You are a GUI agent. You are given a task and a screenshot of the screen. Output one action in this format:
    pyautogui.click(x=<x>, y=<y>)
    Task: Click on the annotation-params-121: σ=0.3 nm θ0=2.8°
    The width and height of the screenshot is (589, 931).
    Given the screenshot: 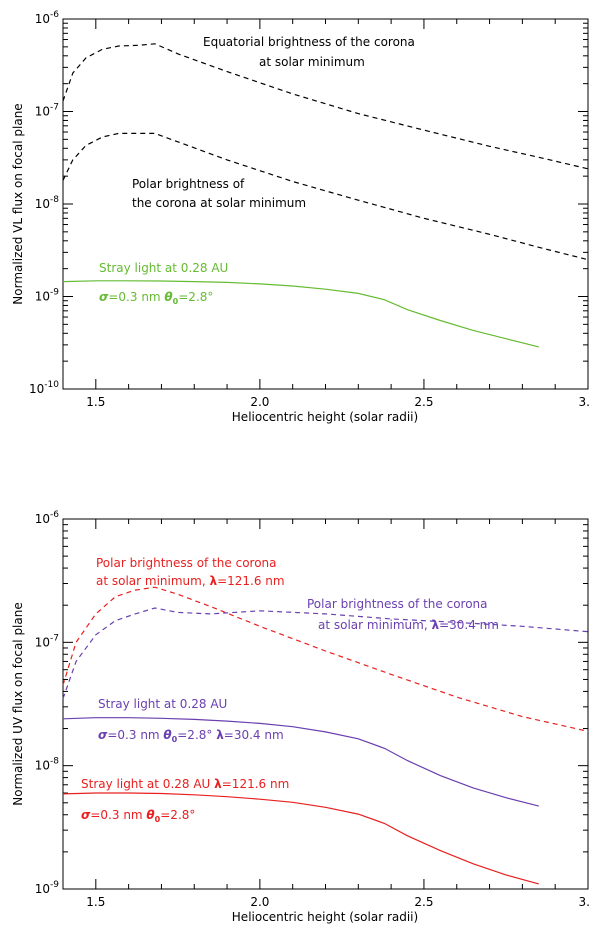 What is the action you would take?
    pyautogui.click(x=138, y=816)
    